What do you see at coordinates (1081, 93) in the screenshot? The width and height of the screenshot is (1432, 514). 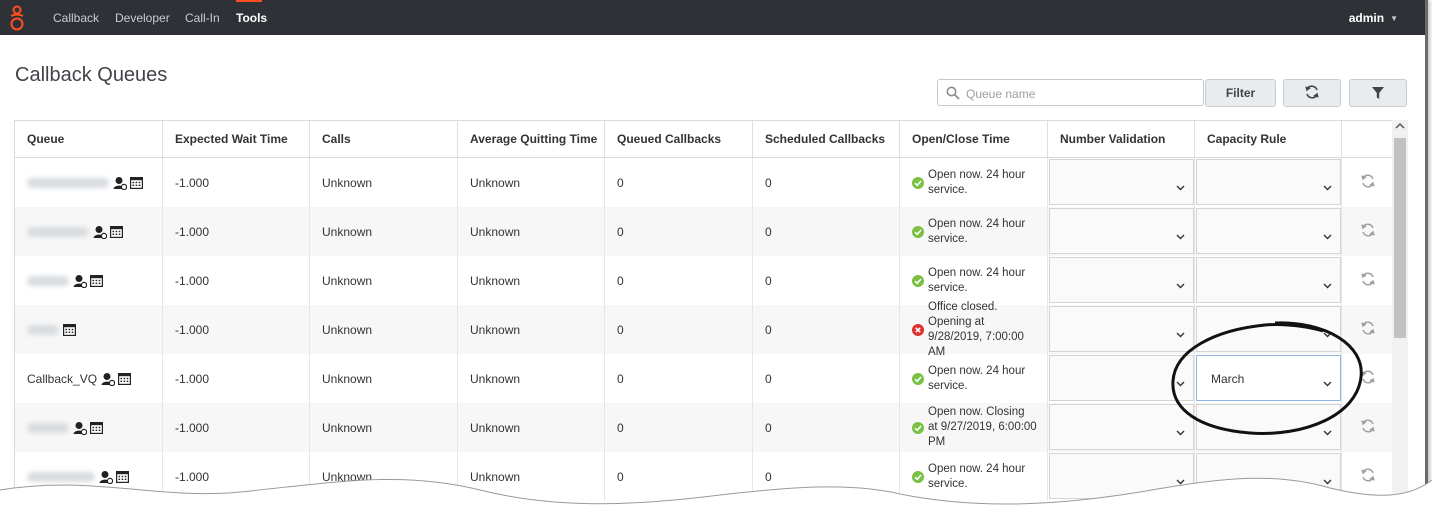 I see `search-input` at bounding box center [1081, 93].